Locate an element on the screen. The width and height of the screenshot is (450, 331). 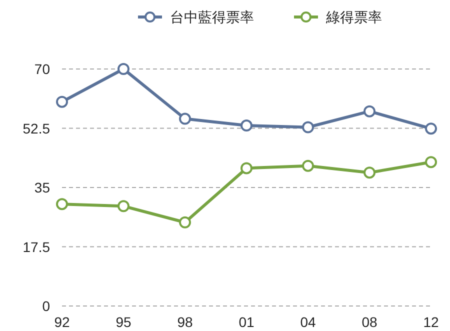
legend-label: 台中藍得票率 is located at coordinates (212, 17).